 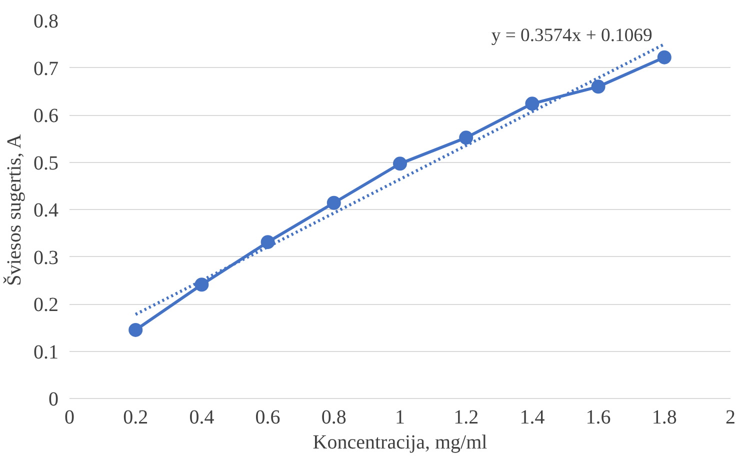 I want to click on y-tick-label: 0.4, so click(x=46, y=211).